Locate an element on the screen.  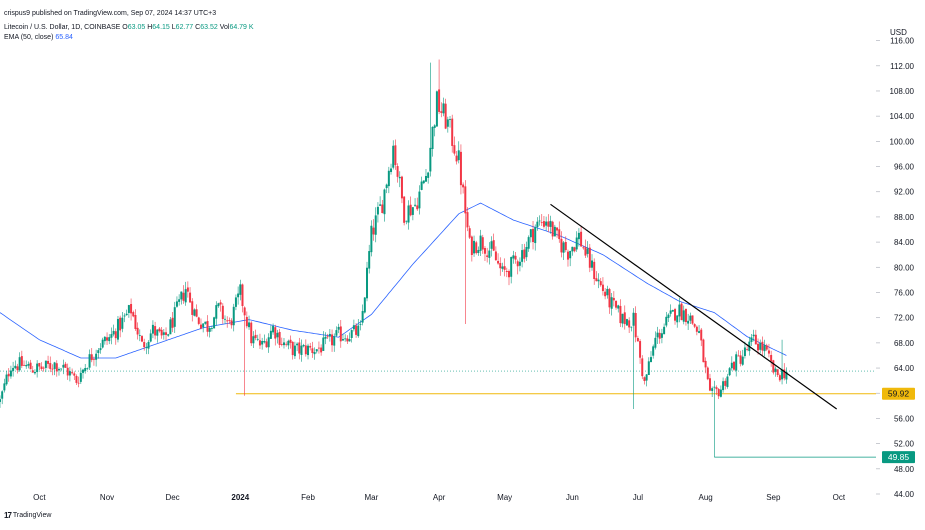
trendline-group is located at coordinates (694, 306).